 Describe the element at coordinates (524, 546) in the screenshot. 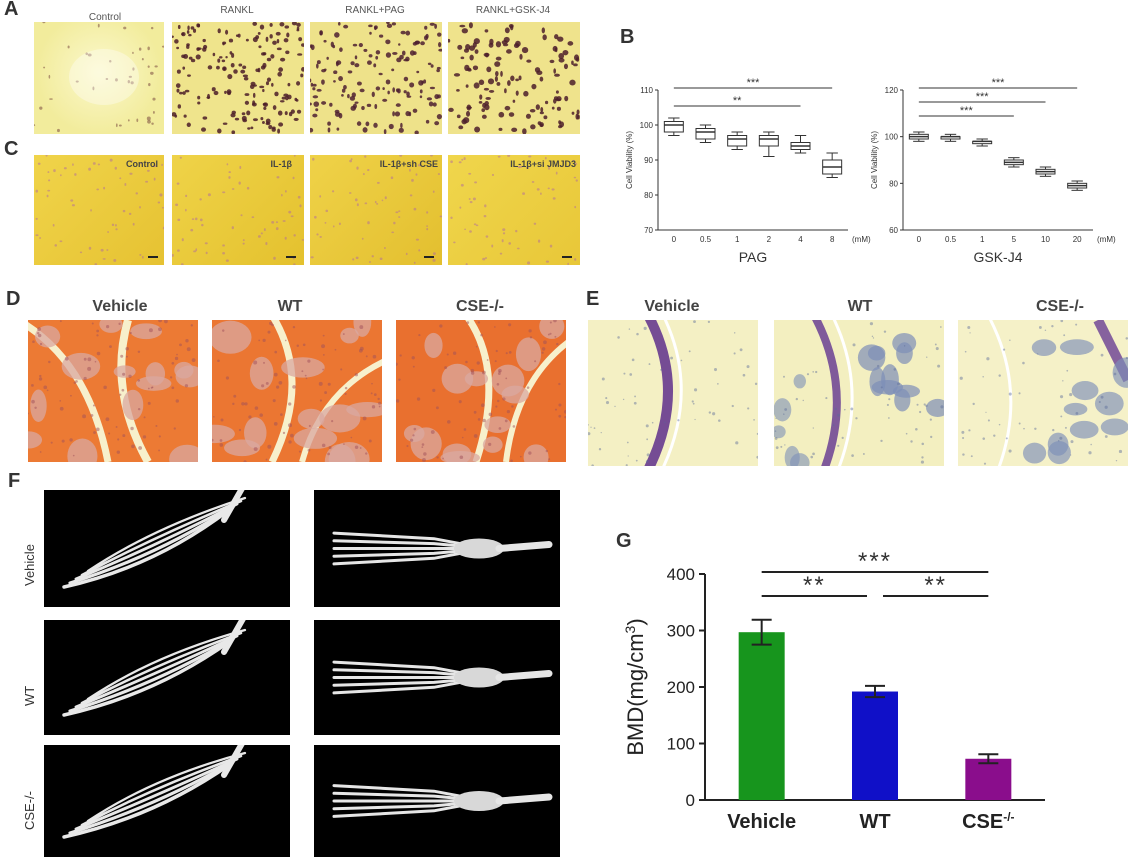

I see `tibia-bone` at that location.